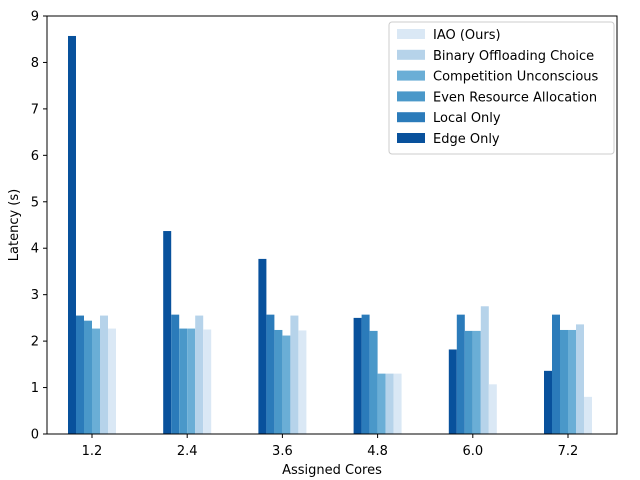 The image size is (640, 480). What do you see at coordinates (35, 249) in the screenshot?
I see `y-tick-label: 4` at bounding box center [35, 249].